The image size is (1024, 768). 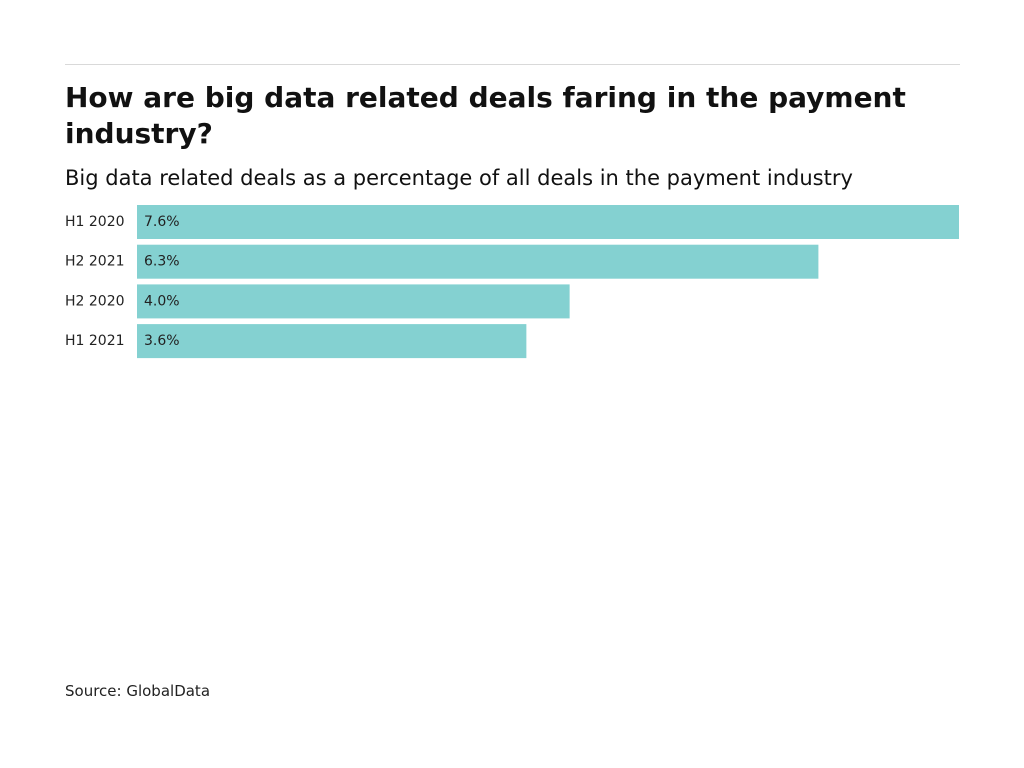 What do you see at coordinates (512, 64) in the screenshot?
I see `top-divider` at bounding box center [512, 64].